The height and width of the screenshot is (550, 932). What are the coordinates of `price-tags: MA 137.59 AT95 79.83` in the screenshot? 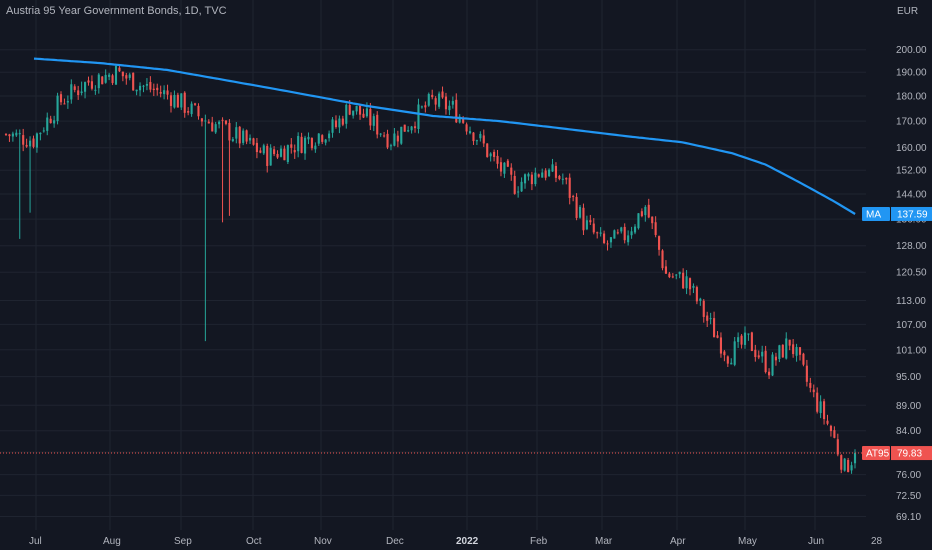 It's located at (897, 333).